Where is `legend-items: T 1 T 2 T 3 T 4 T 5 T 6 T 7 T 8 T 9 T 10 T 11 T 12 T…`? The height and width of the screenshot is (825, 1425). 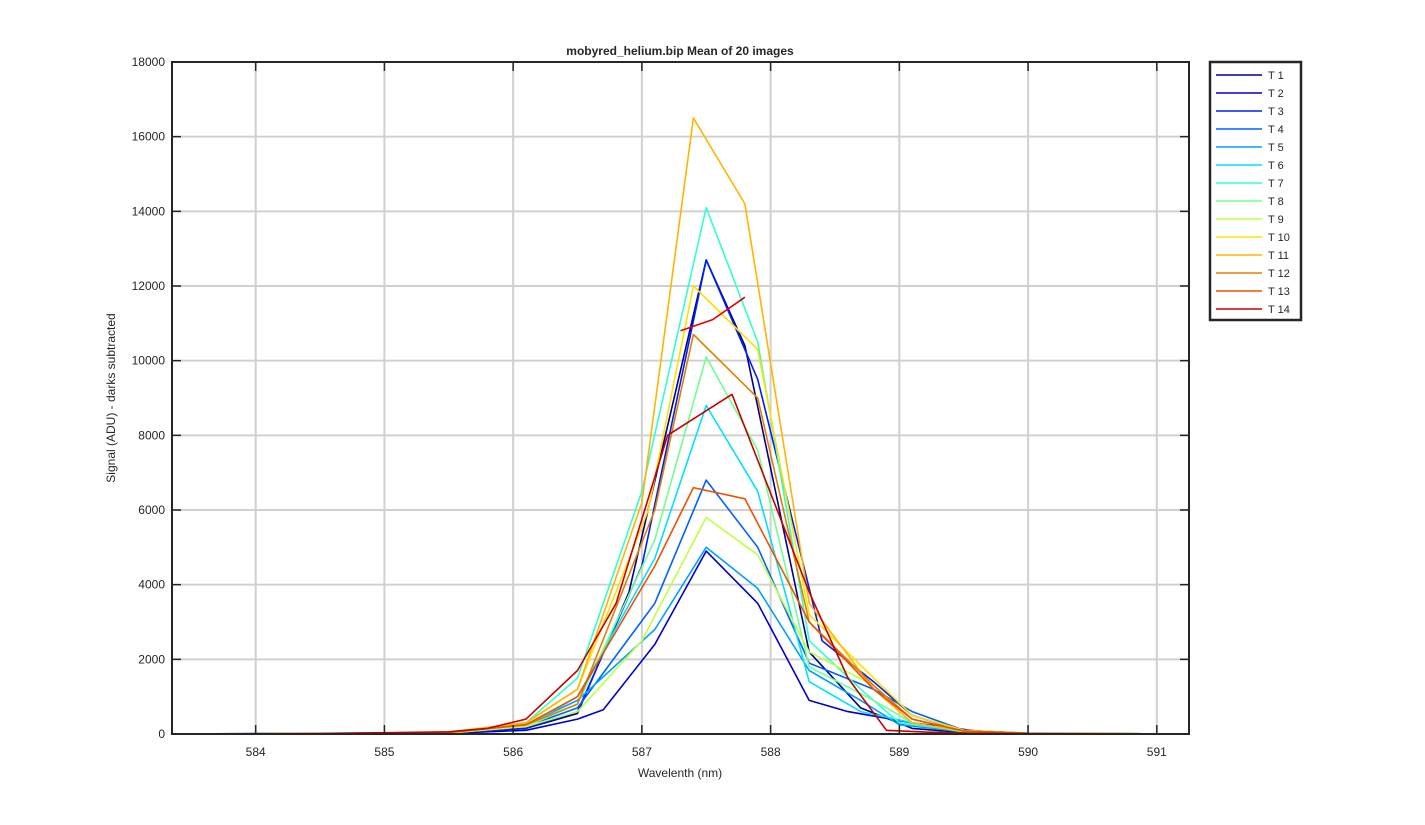 legend-items: T 1 T 2 T 3 T 4 T 5 T 6 T 7 T 8 T 9 T 10 T 11 T 12 T… is located at coordinates (1253, 193).